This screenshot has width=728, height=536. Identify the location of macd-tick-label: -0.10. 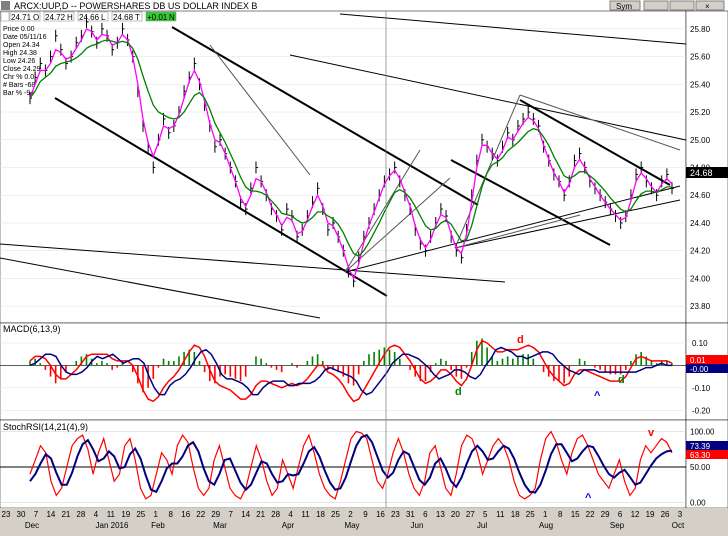
(701, 388).